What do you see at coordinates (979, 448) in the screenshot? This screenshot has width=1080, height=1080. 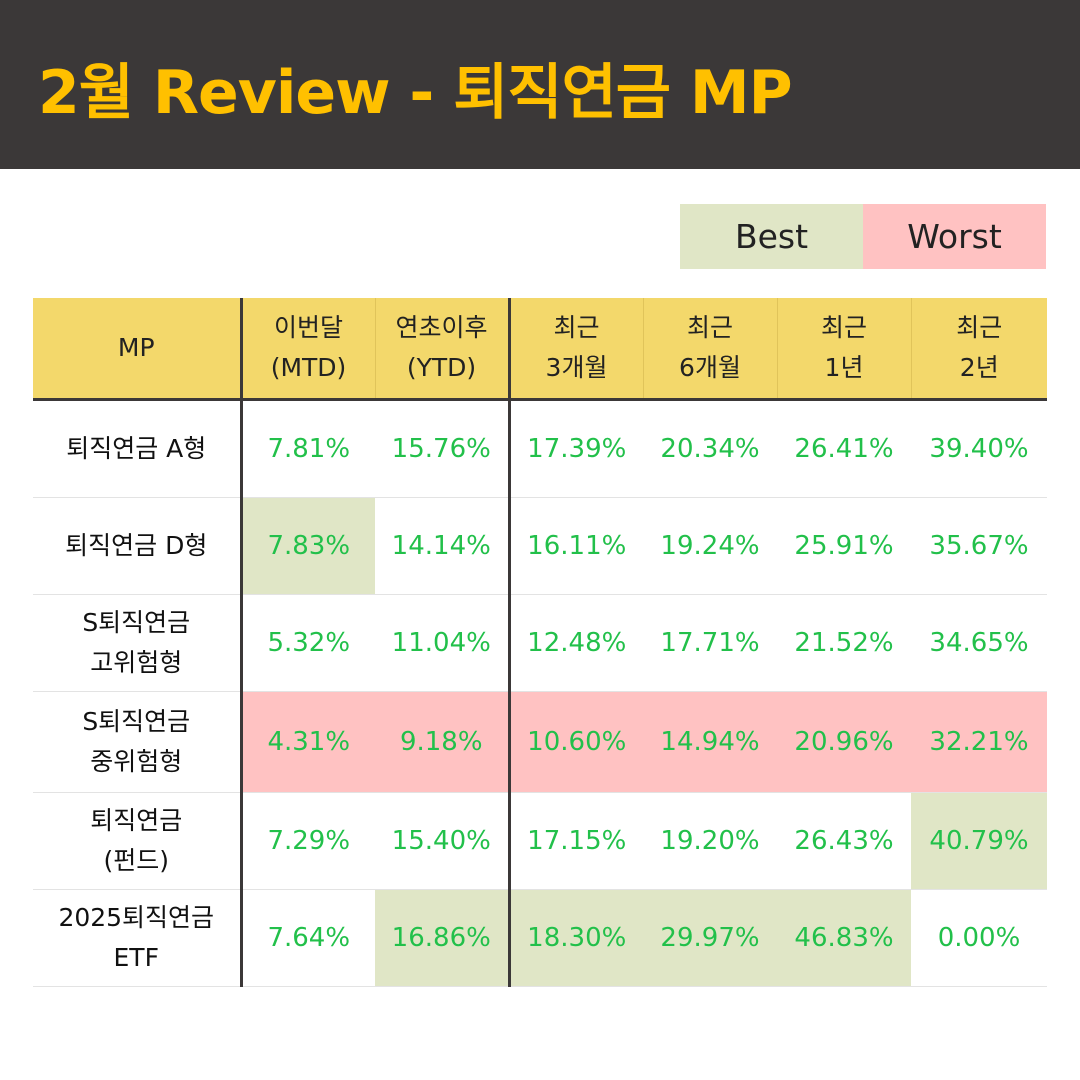 I see `return-value-cell: 39.40%` at bounding box center [979, 448].